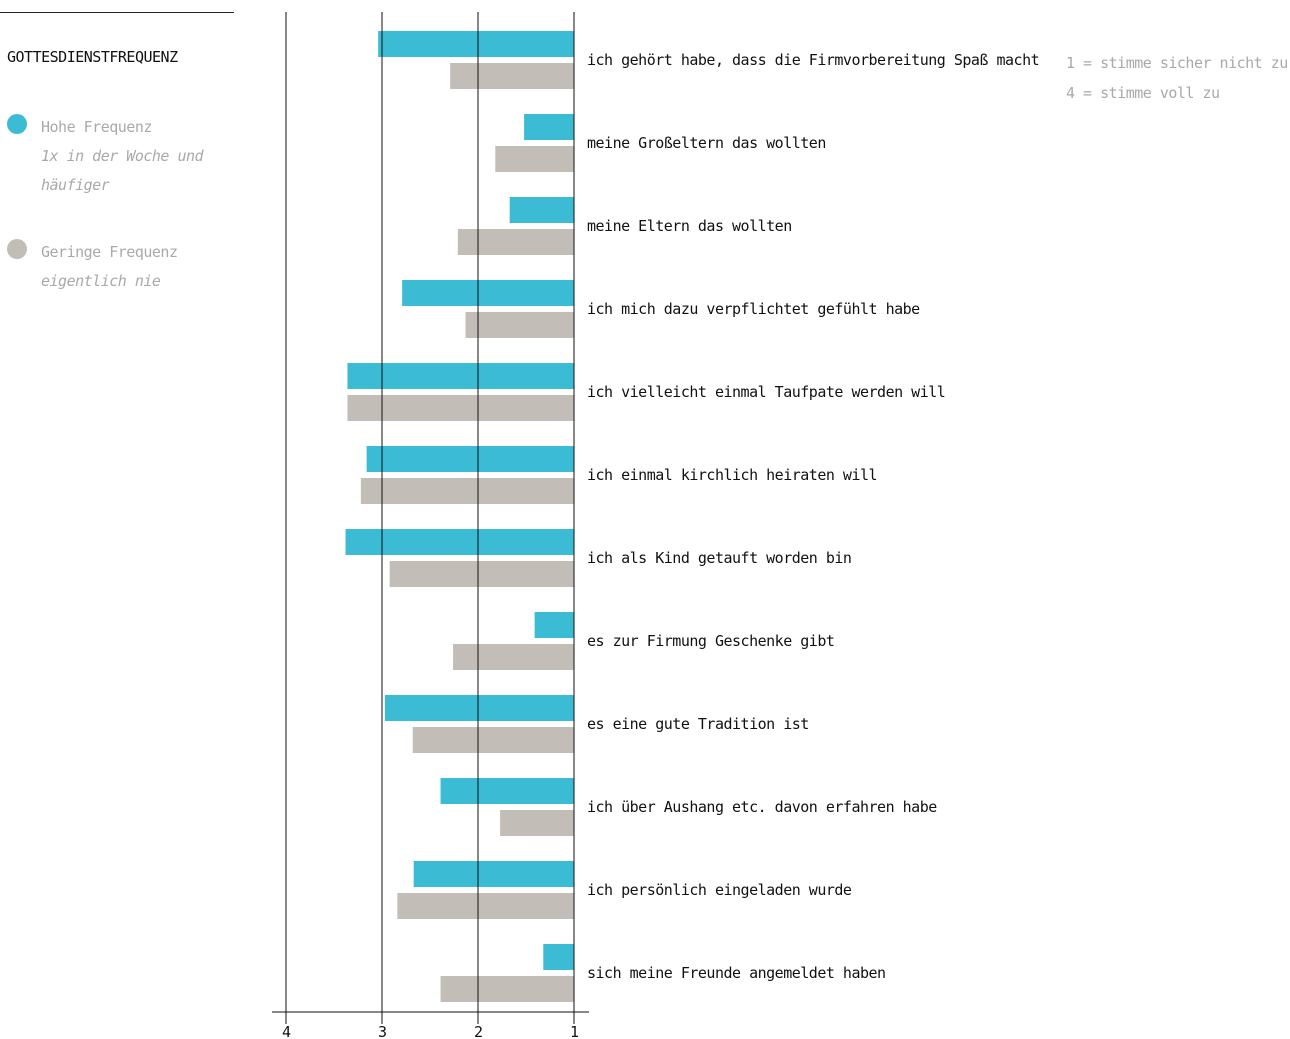 Image resolution: width=1290 pixels, height=1039 pixels. Describe the element at coordinates (689, 226) in the screenshot. I see `category-label: meine Eltern das wollten` at that location.